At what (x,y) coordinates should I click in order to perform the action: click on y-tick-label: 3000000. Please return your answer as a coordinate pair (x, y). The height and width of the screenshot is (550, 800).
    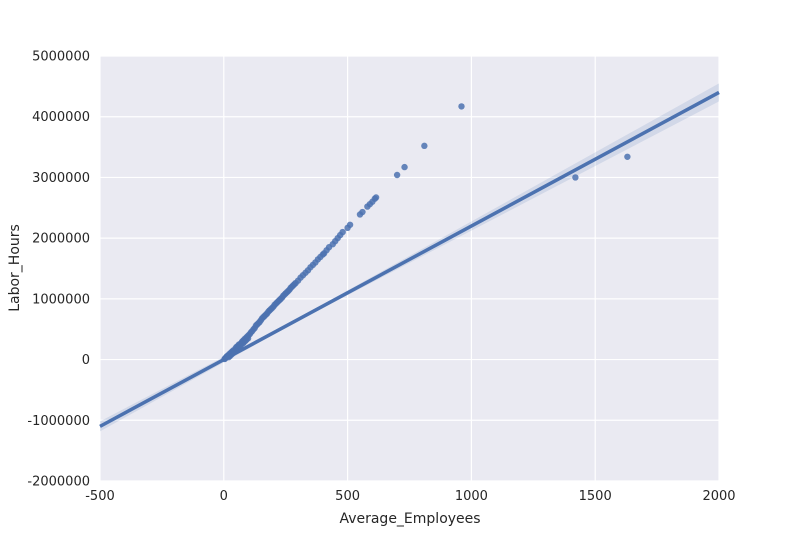
    Looking at the image, I should click on (61, 178).